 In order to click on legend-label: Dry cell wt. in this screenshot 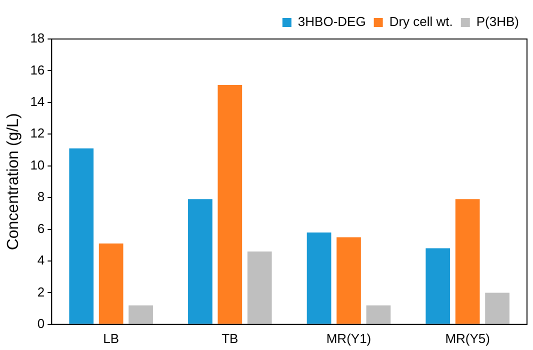, I will do `click(421, 22)`.